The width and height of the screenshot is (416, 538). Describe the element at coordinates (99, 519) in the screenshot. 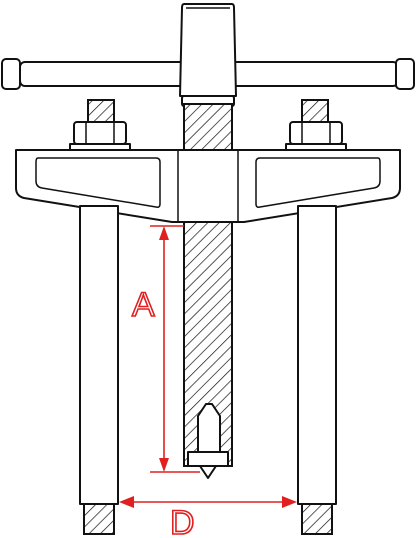

I see `left-leg-tip` at that location.